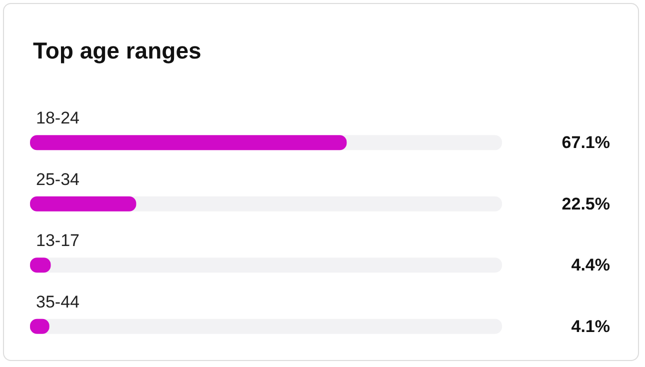 The width and height of the screenshot is (645, 367). What do you see at coordinates (58, 240) in the screenshot?
I see `y-tick-label: 13-17` at bounding box center [58, 240].